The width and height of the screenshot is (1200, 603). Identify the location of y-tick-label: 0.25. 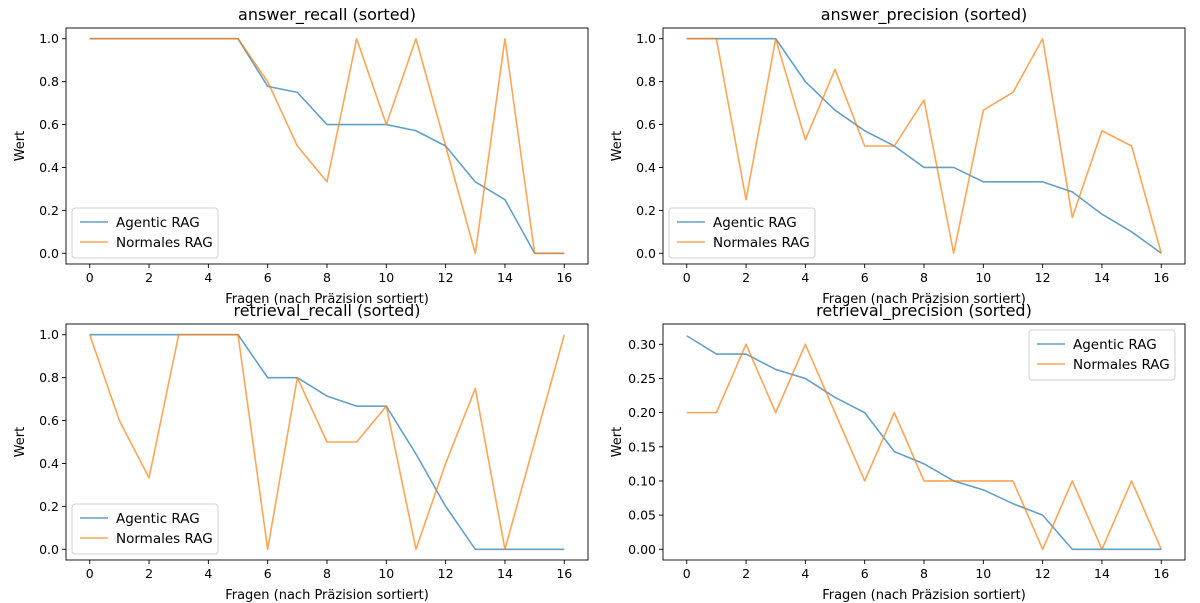
(642, 378).